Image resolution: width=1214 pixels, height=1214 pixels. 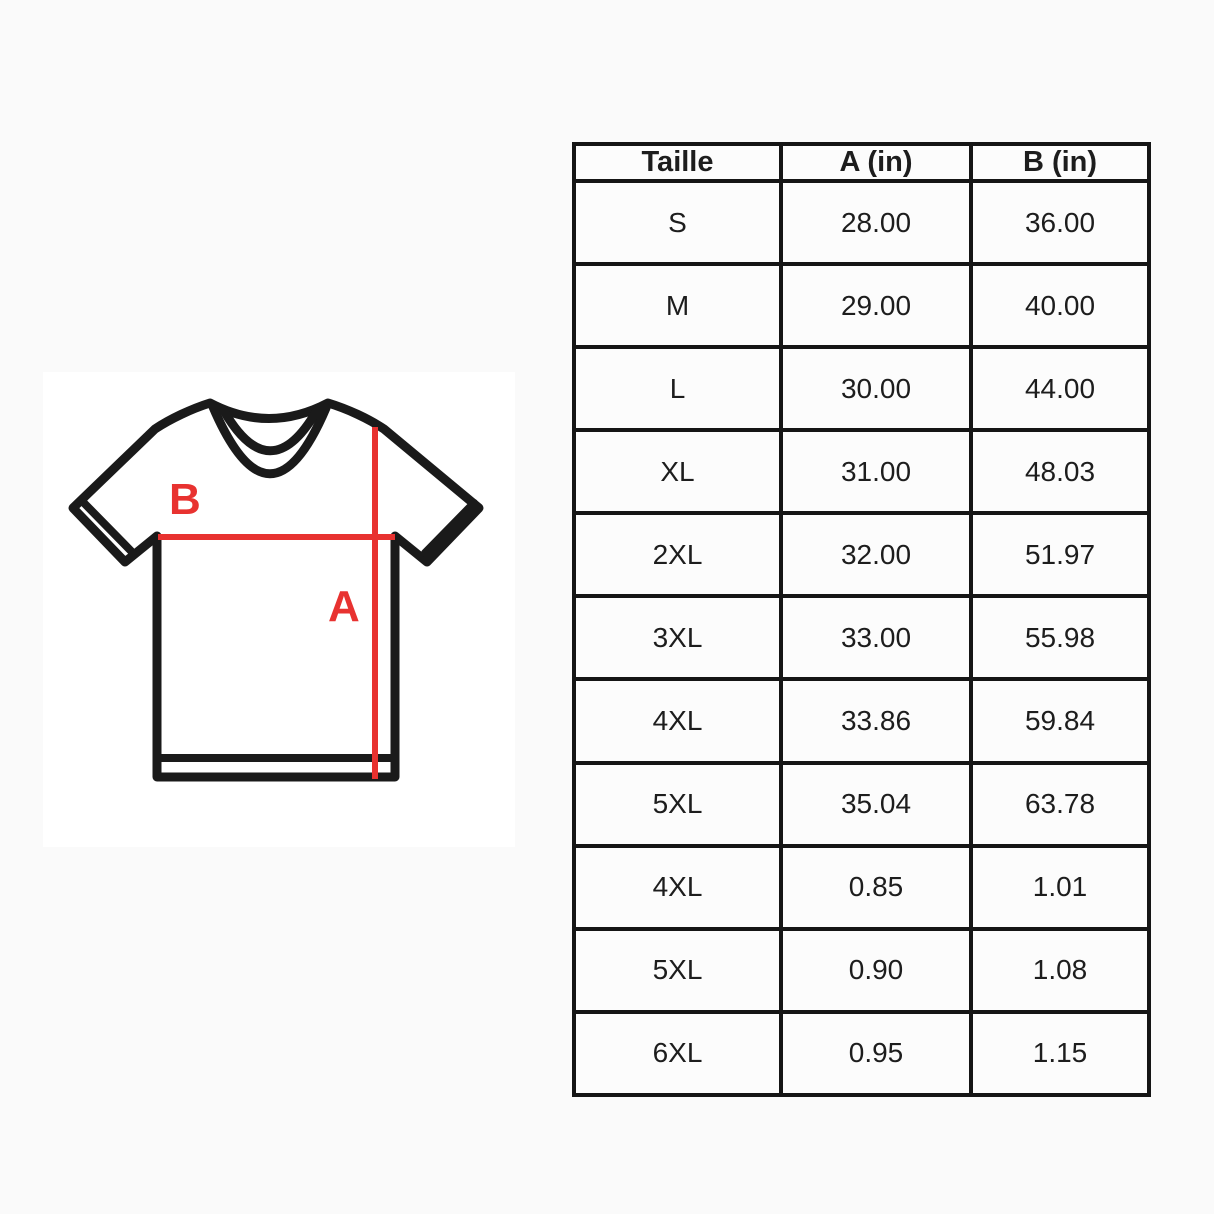 I want to click on table-row: M 29.00 40.00, so click(x=861, y=306).